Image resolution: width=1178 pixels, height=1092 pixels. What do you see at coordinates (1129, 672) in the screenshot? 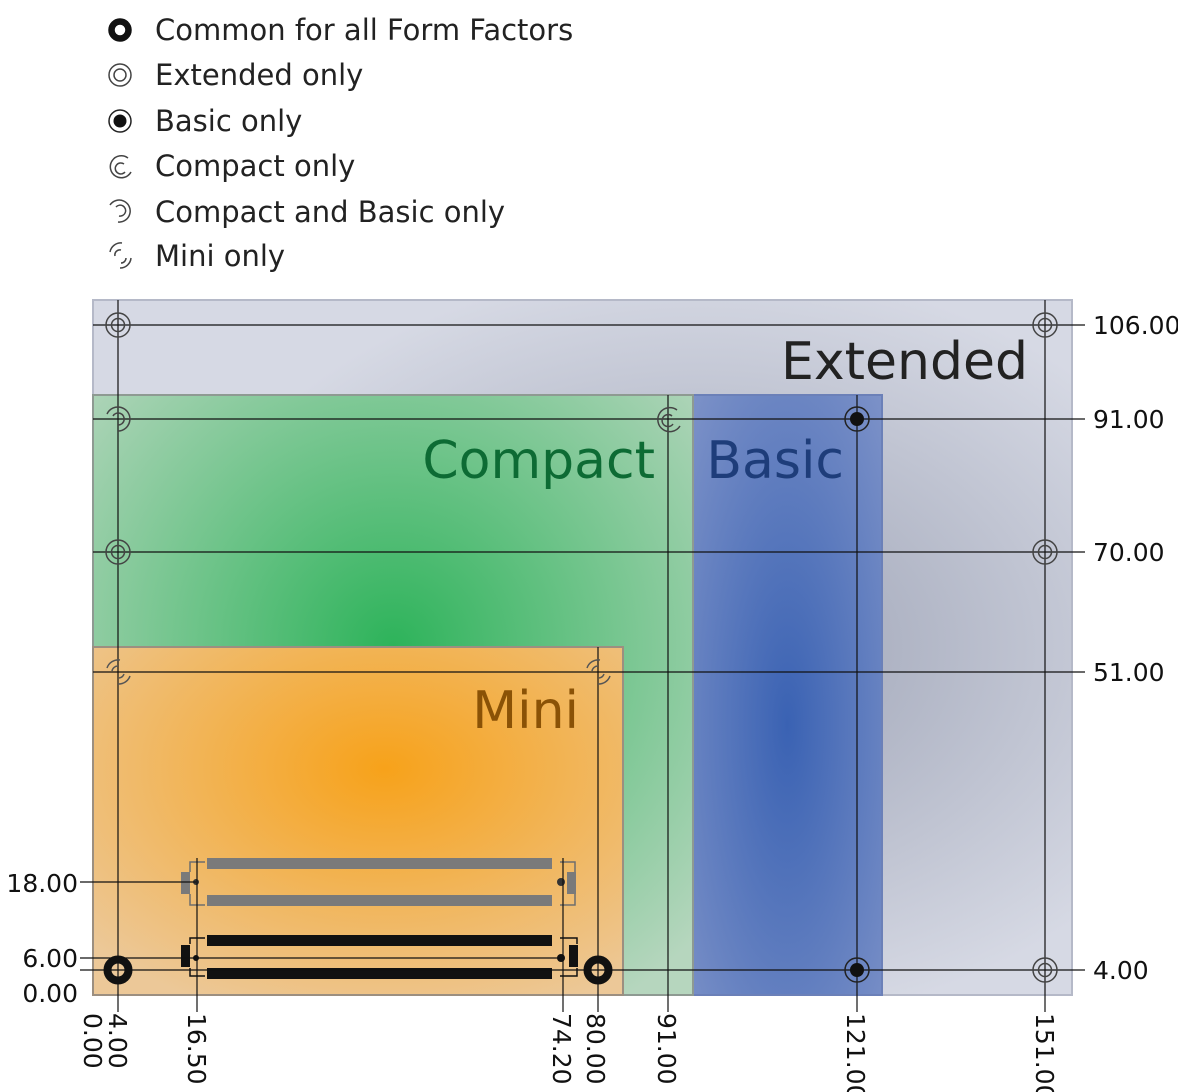
I see `y-dim-label: 51.00` at bounding box center [1129, 672].